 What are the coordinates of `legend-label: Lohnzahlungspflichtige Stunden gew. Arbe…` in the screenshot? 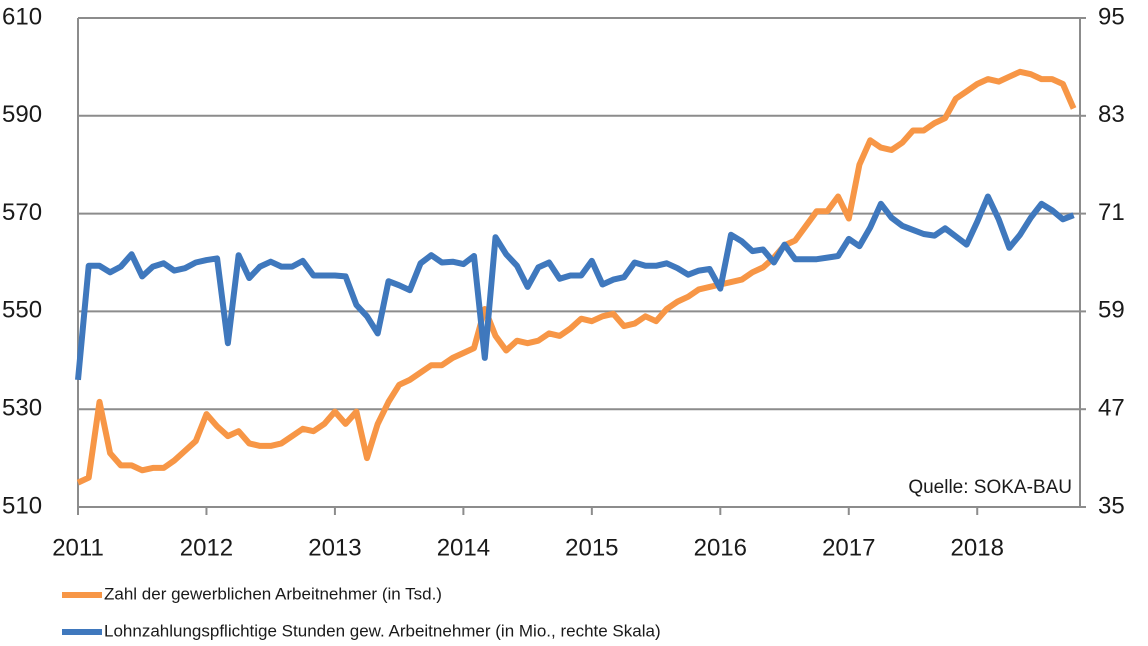 It's located at (382, 630).